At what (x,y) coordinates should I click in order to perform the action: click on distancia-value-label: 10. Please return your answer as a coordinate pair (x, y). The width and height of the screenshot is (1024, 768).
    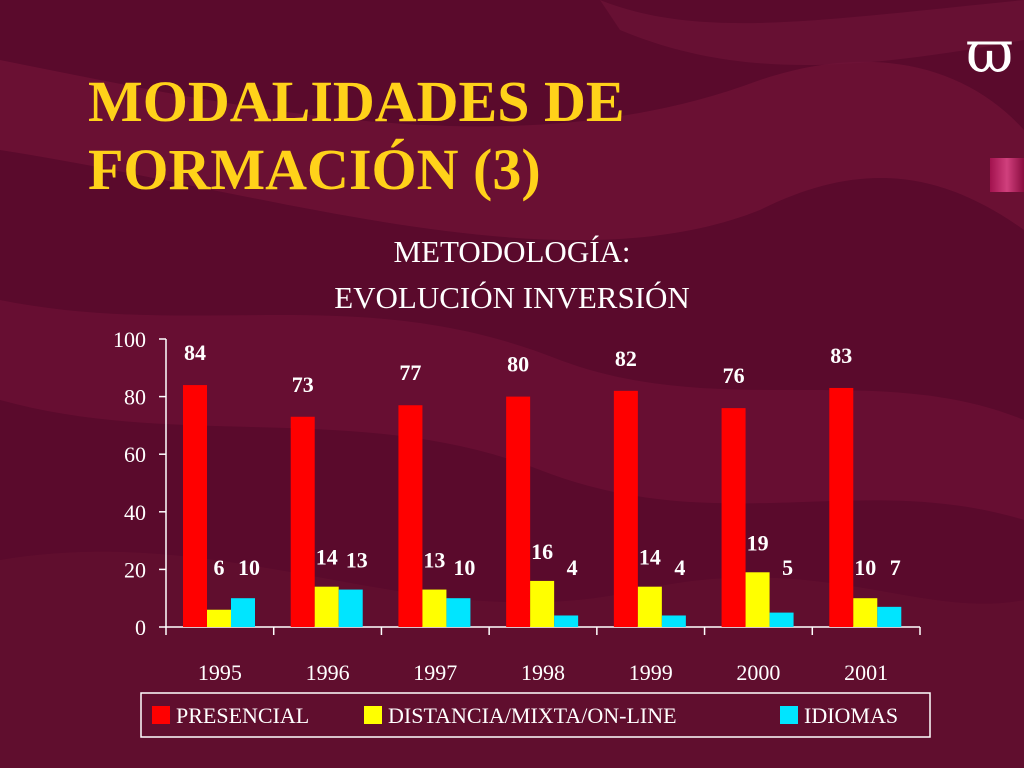
    Looking at the image, I should click on (865, 567).